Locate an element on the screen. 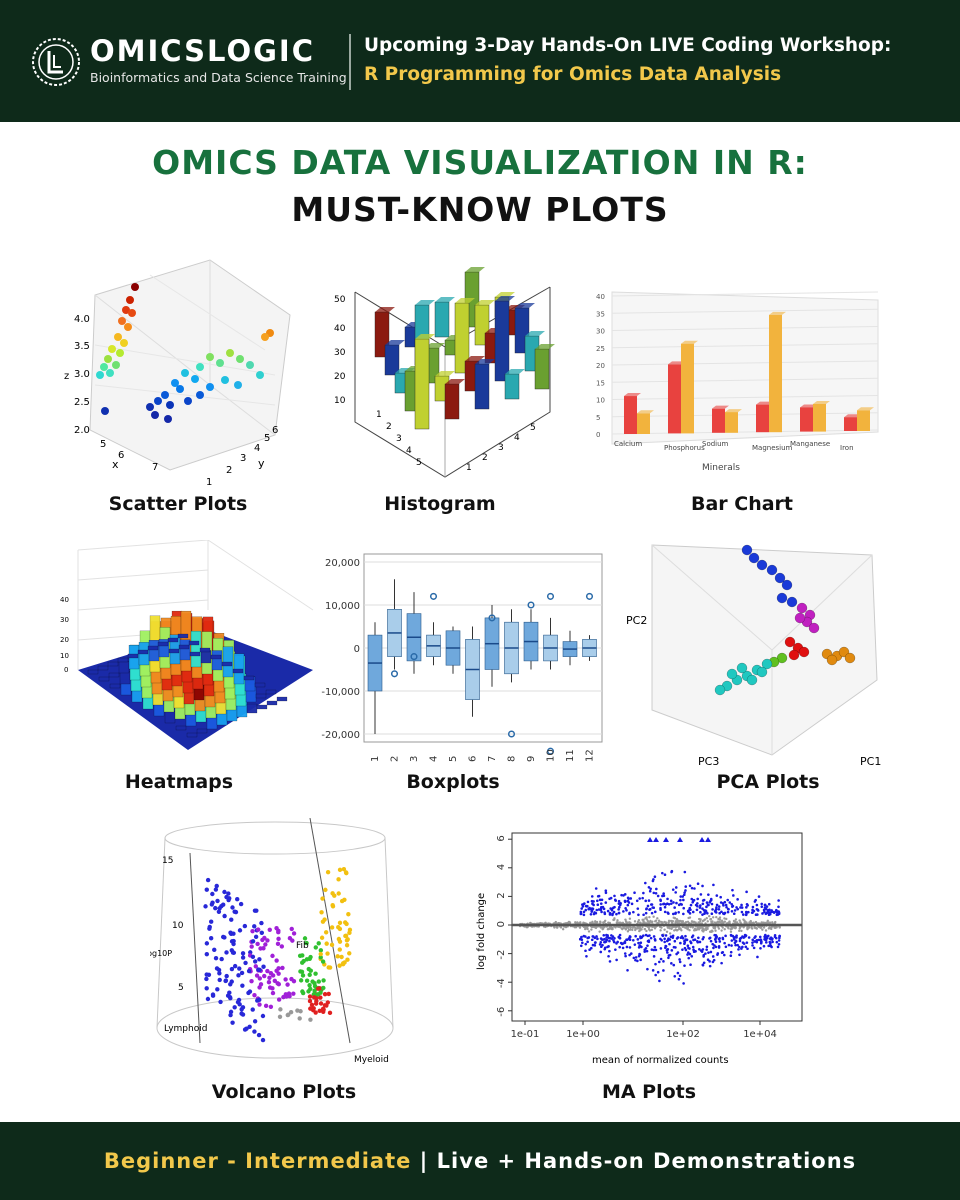 The height and width of the screenshot is (1200, 960). bar-category-label: Calcium is located at coordinates (628, 444).